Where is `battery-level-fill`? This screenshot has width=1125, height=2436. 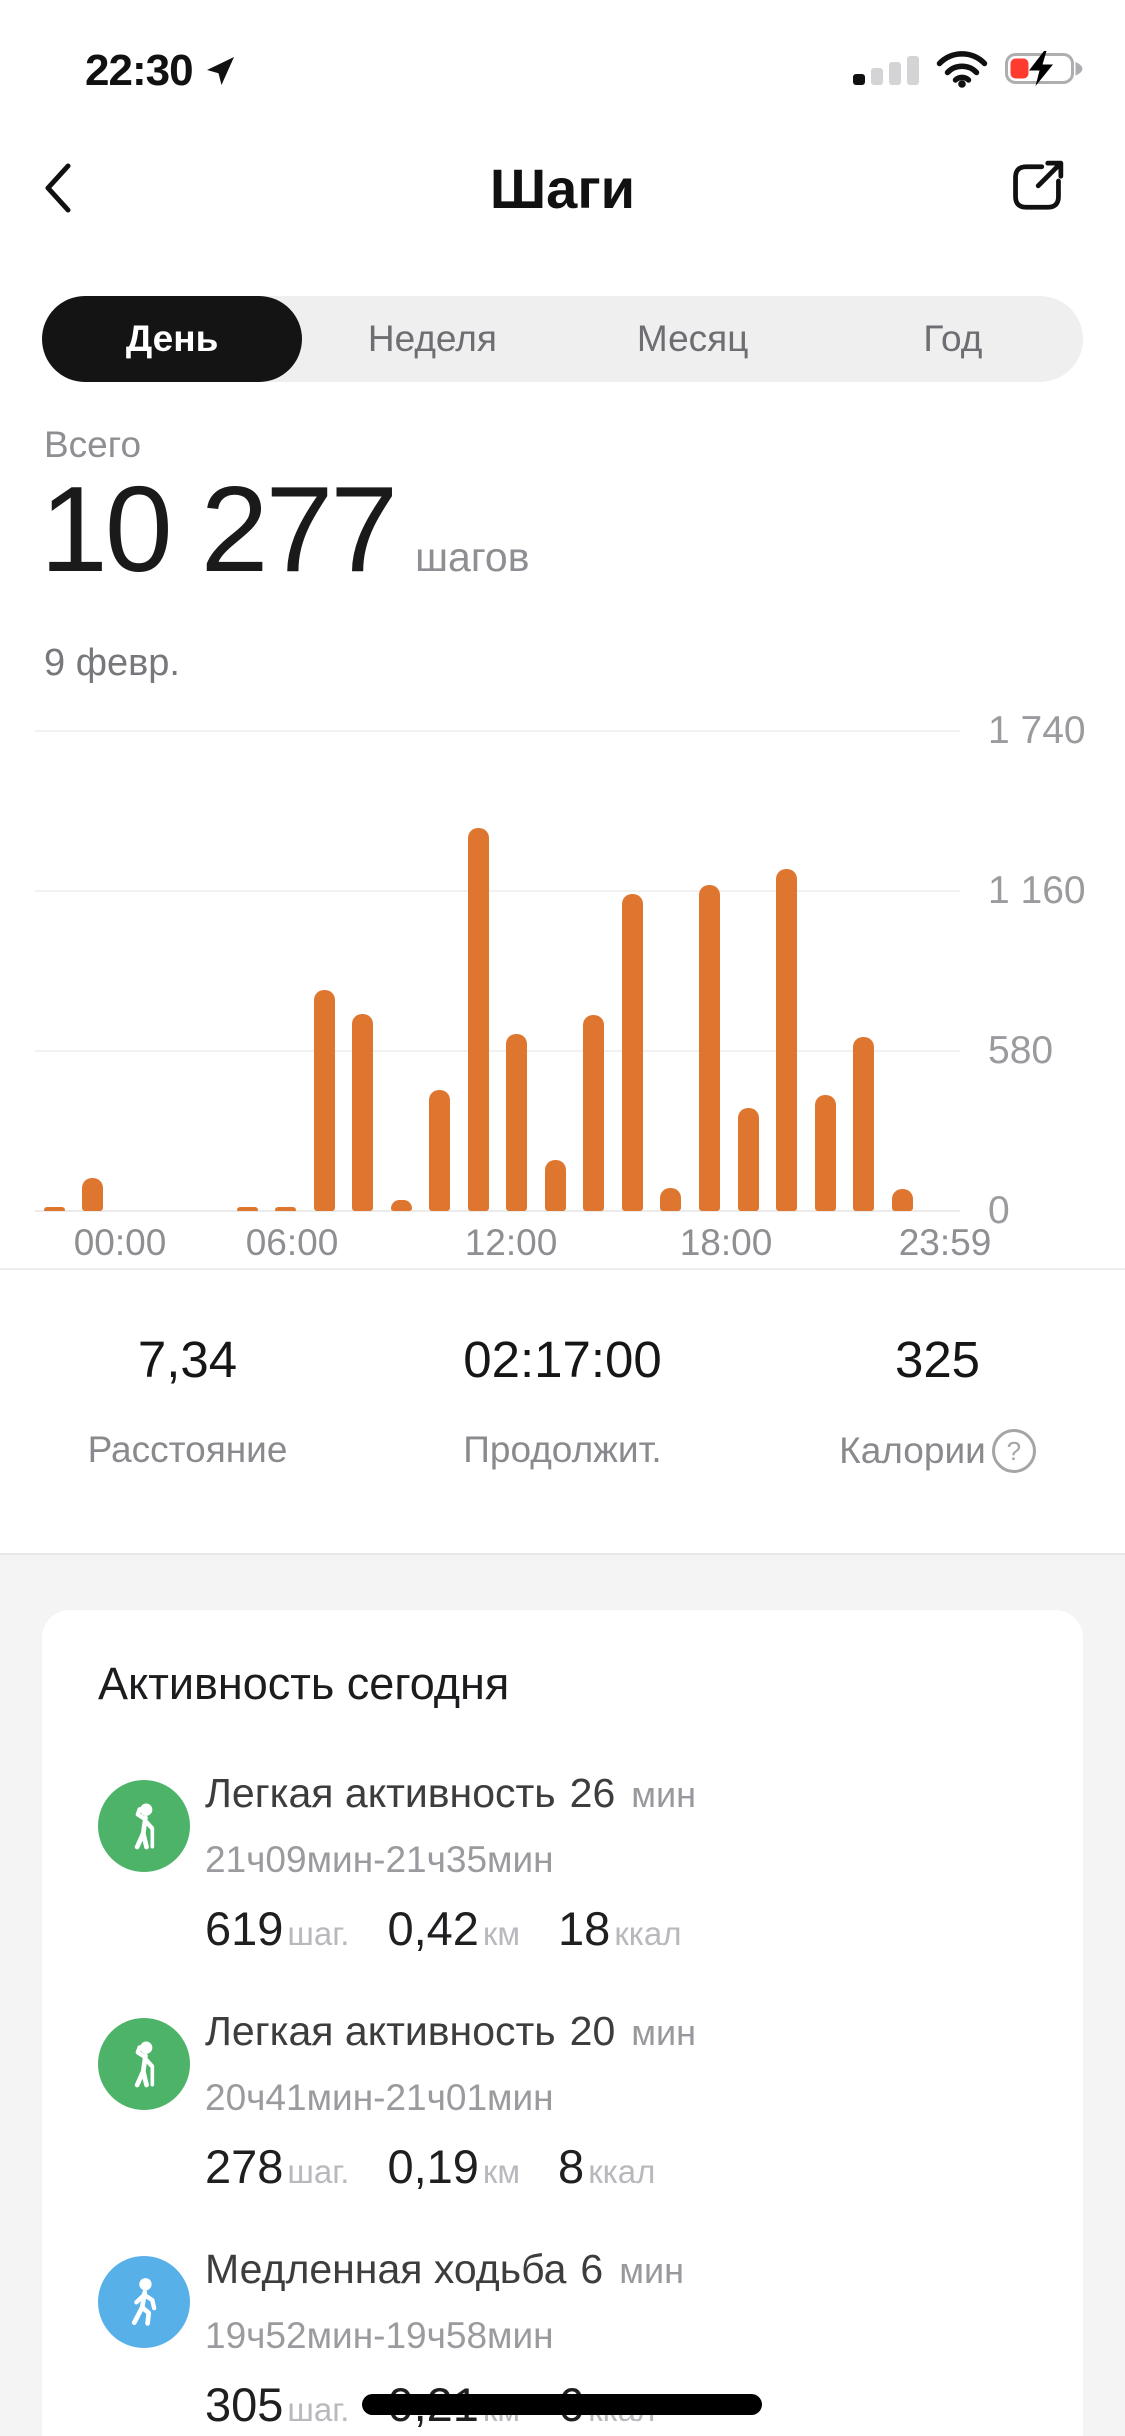 battery-level-fill is located at coordinates (1019, 68).